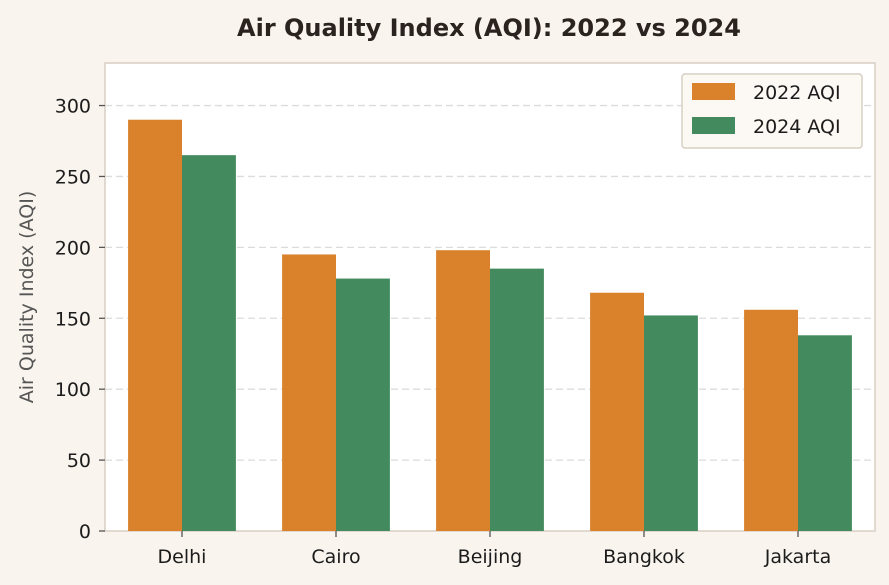 This screenshot has width=889, height=585. Describe the element at coordinates (797, 93) in the screenshot. I see `legend-label: 2022 AQI` at that location.